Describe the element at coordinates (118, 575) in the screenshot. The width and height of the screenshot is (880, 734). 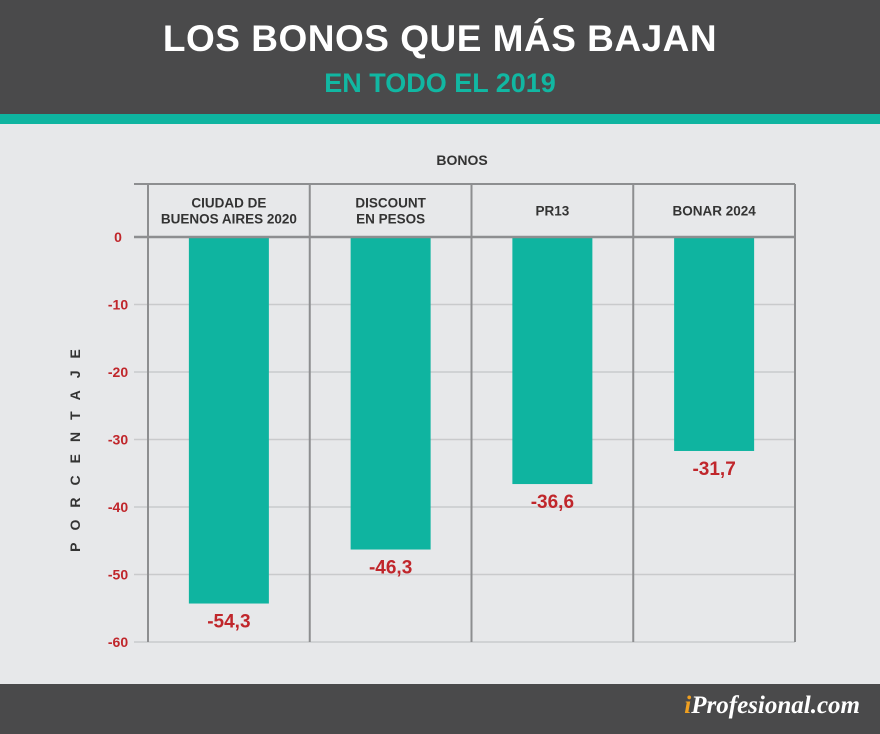
I see `y-tick-label-5: -50` at that location.